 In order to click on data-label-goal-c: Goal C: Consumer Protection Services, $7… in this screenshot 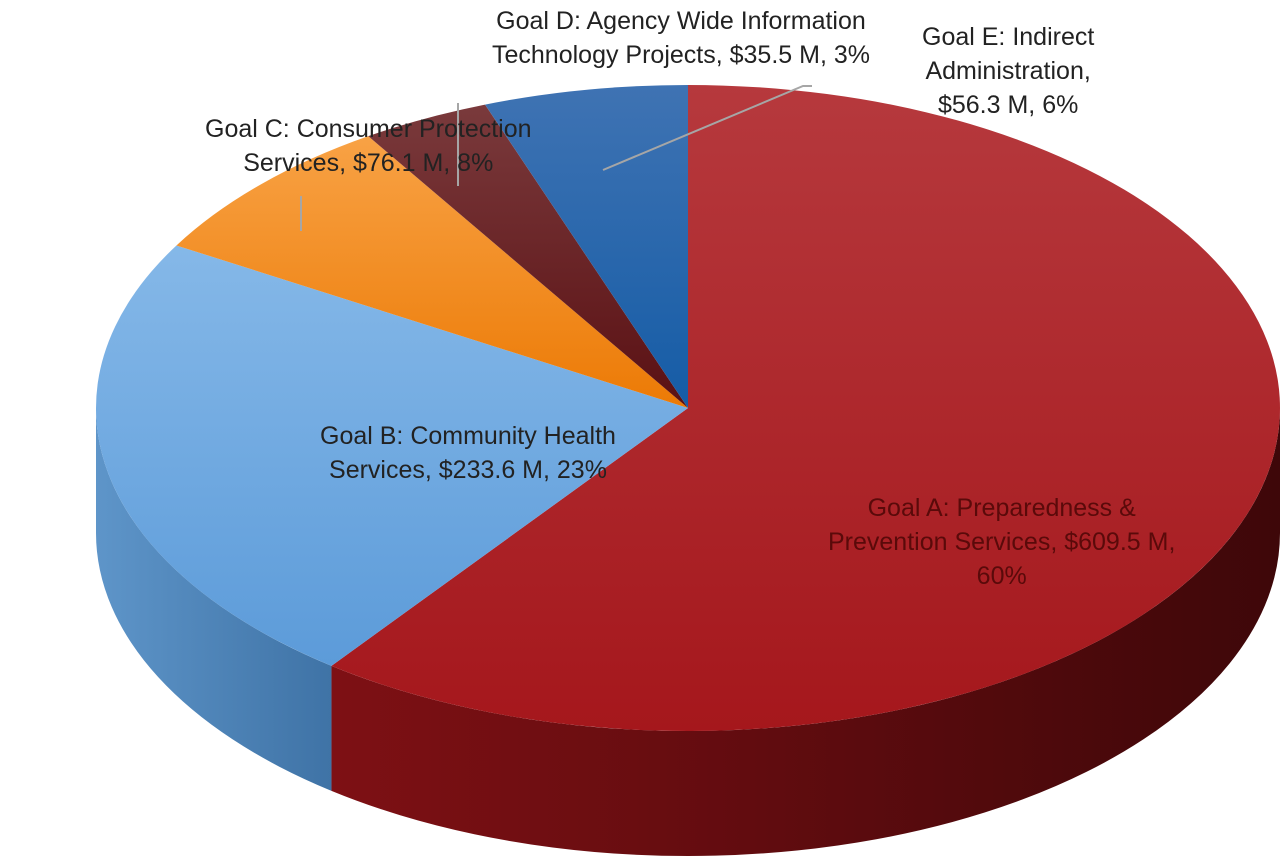, I will do `click(368, 146)`.